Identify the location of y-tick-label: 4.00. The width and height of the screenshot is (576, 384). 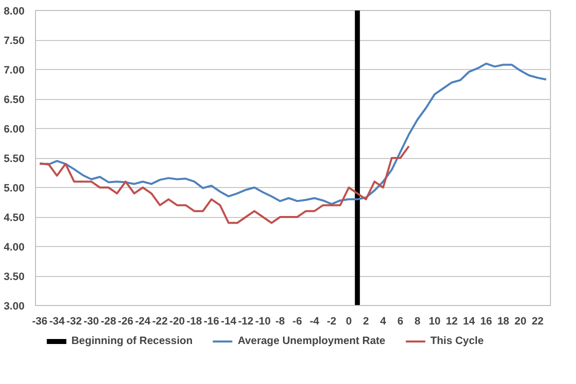
(14, 248).